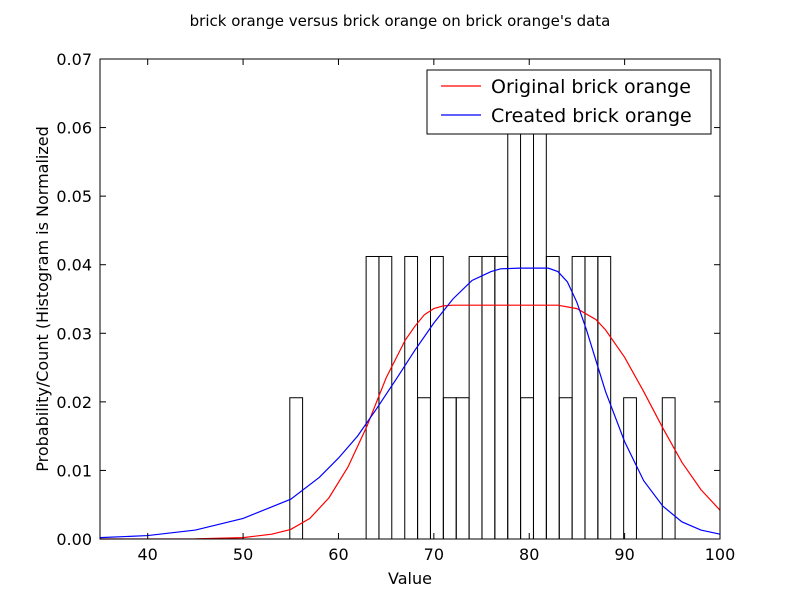 The image size is (800, 600). What do you see at coordinates (410, 578) in the screenshot?
I see `x-axis-label: Value` at bounding box center [410, 578].